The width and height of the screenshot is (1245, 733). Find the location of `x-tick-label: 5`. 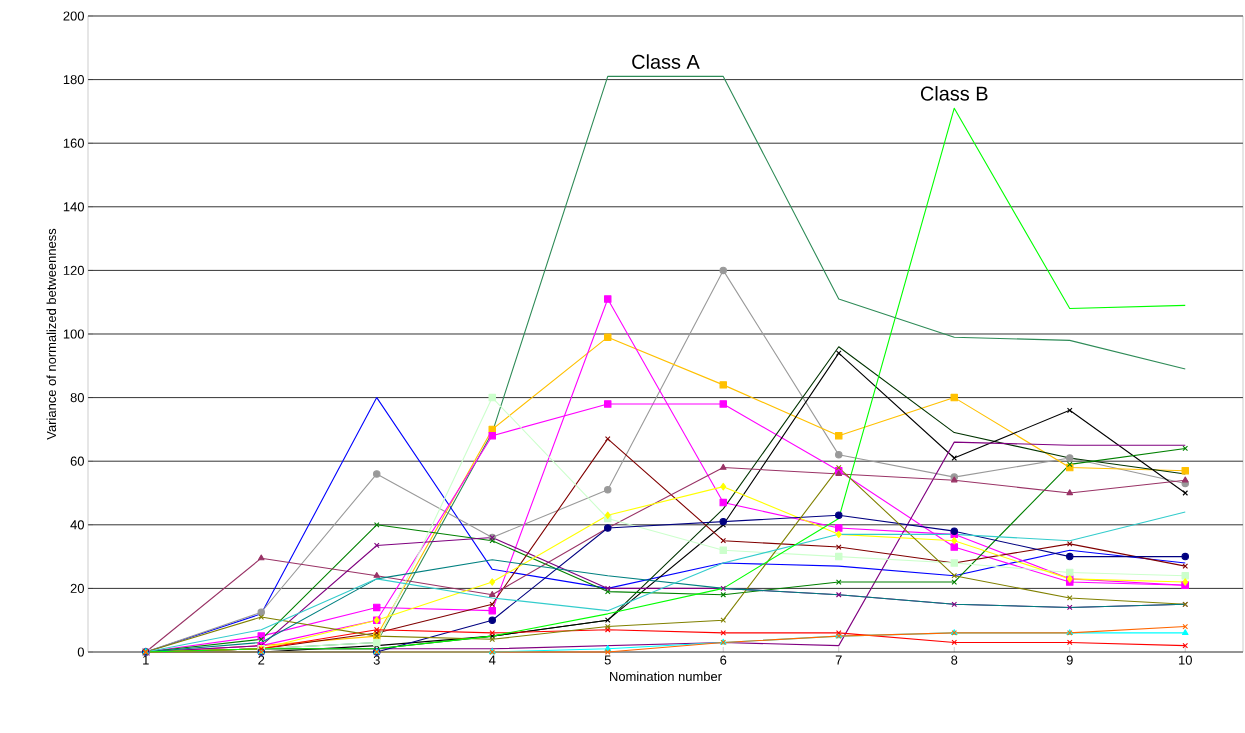

x-tick-label: 5 is located at coordinates (607, 660).